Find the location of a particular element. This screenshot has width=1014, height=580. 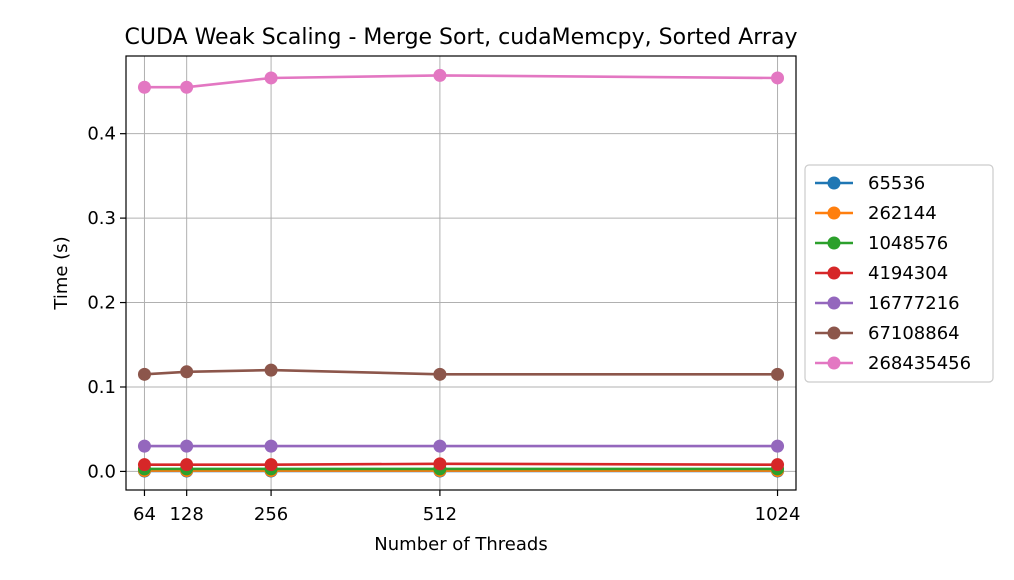

legend-entry: 262144 is located at coordinates (876, 213).